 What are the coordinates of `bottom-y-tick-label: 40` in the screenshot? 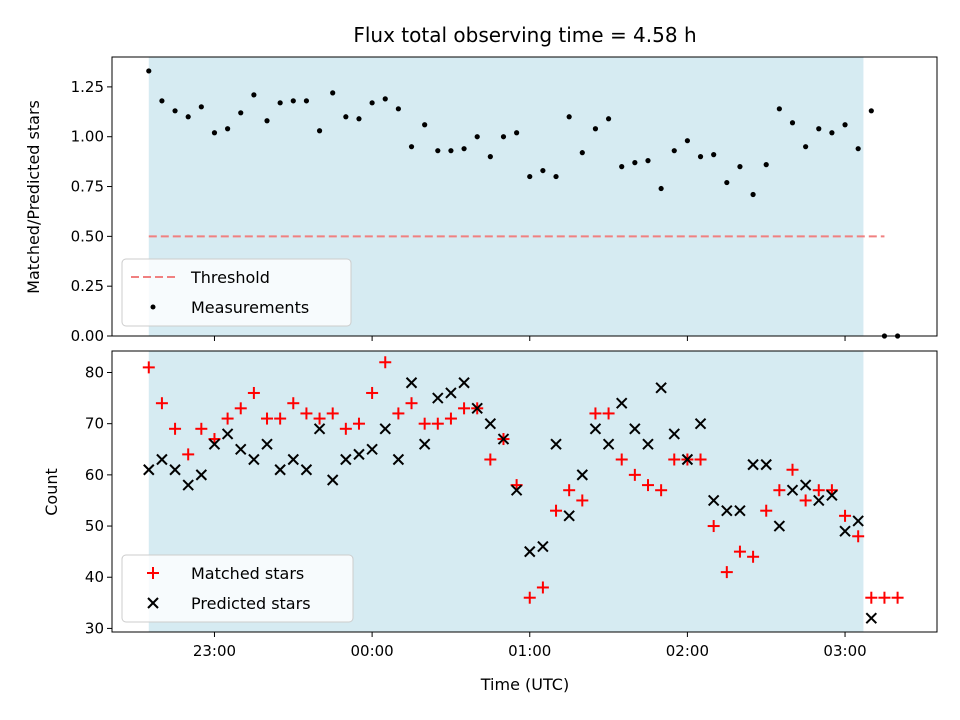 It's located at (94, 577).